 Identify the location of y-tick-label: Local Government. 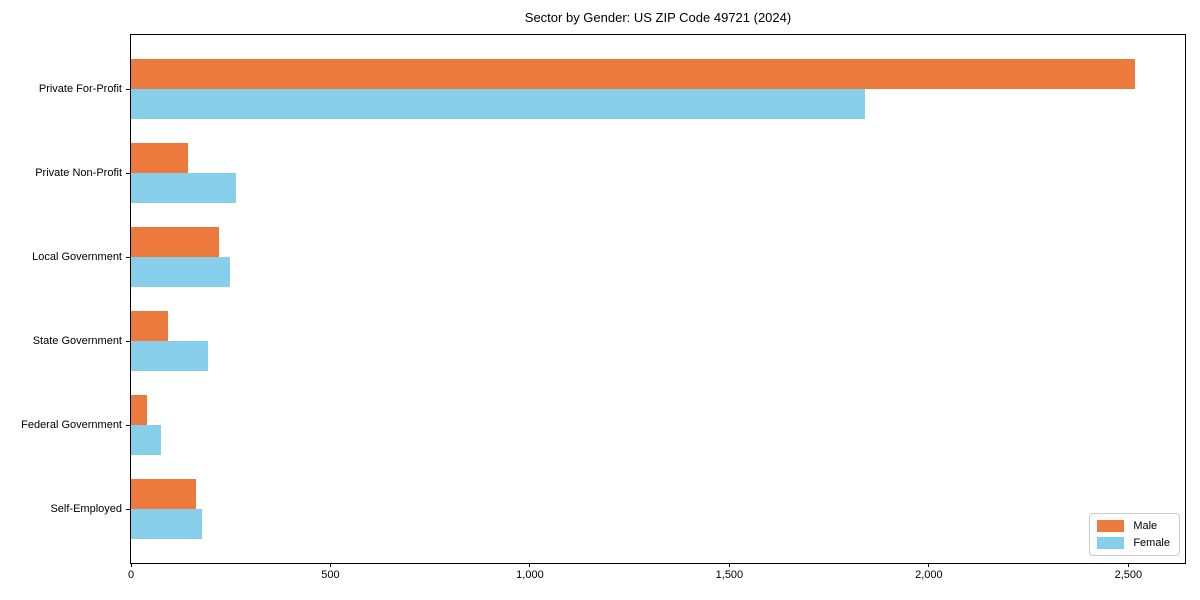
(77, 257).